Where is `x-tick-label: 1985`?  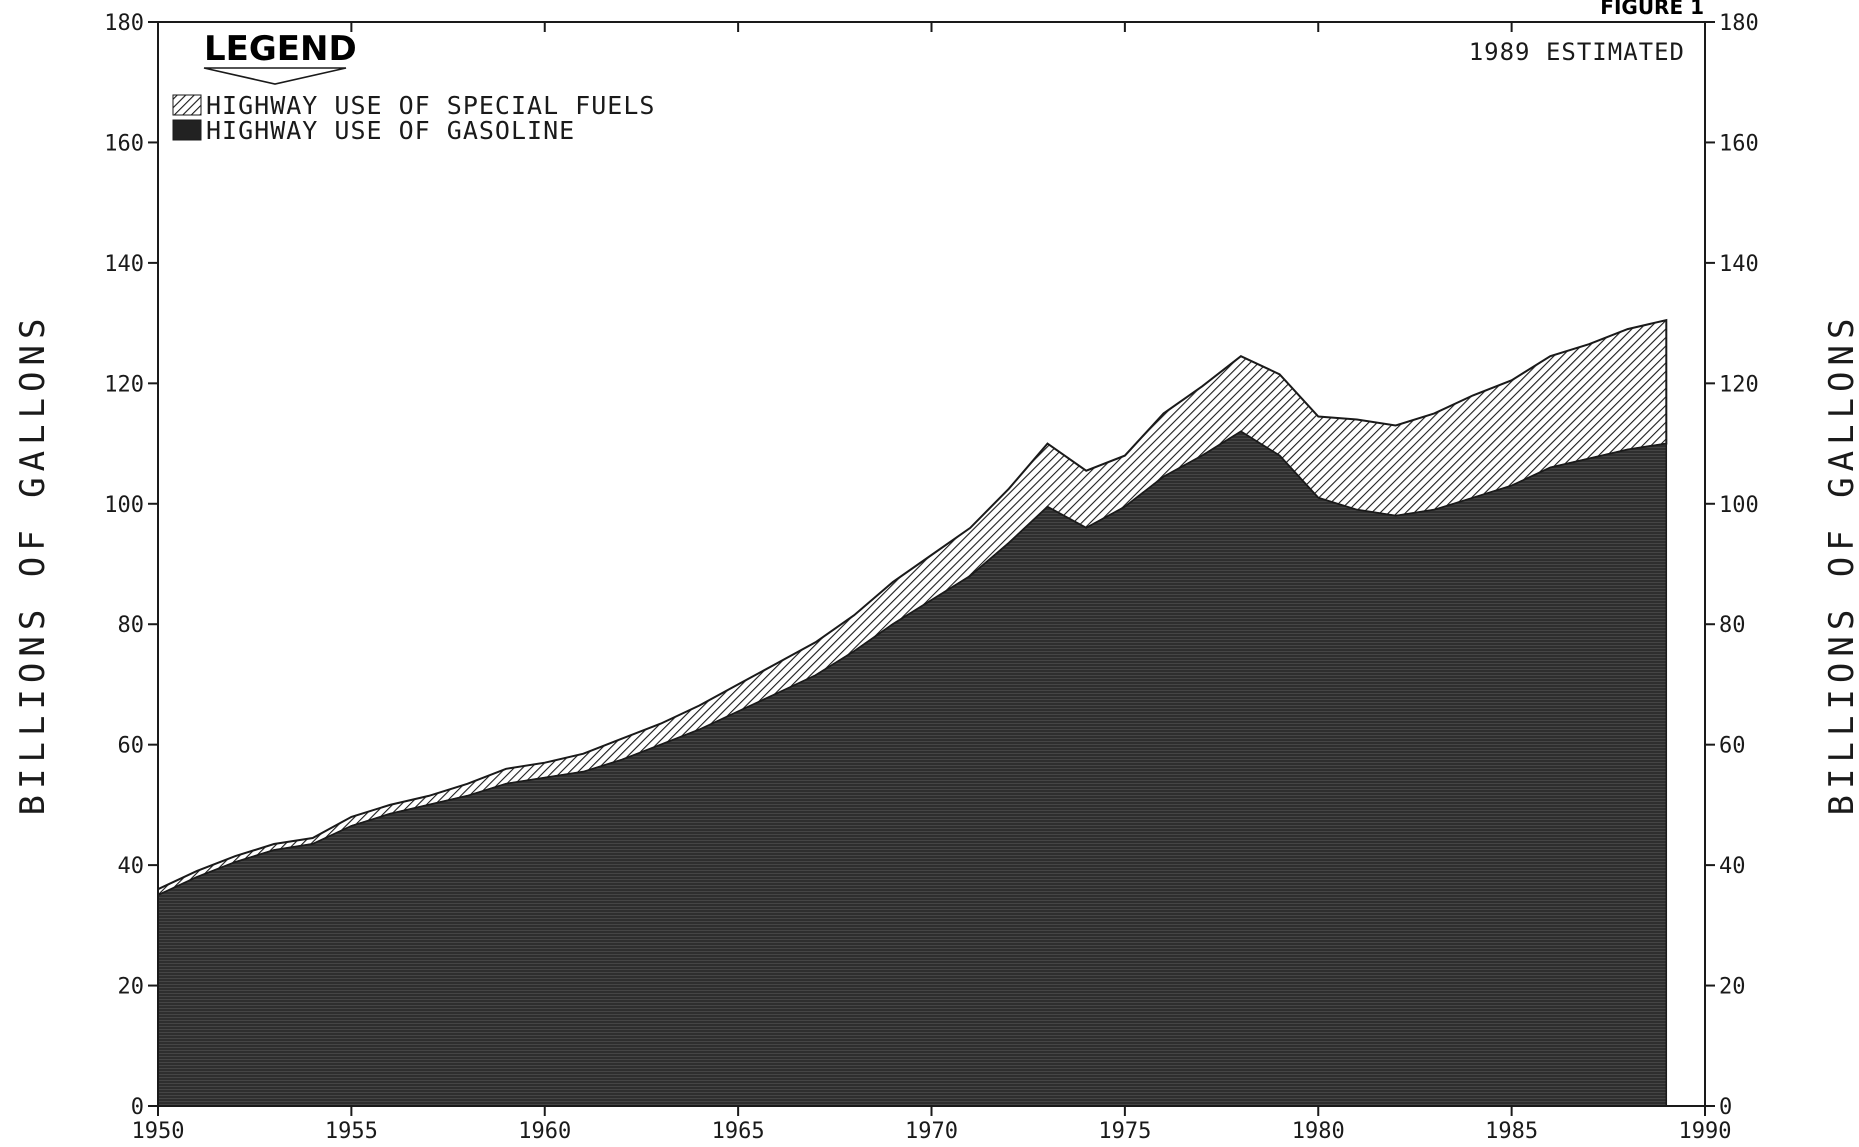 x-tick-label: 1985 is located at coordinates (1511, 1131).